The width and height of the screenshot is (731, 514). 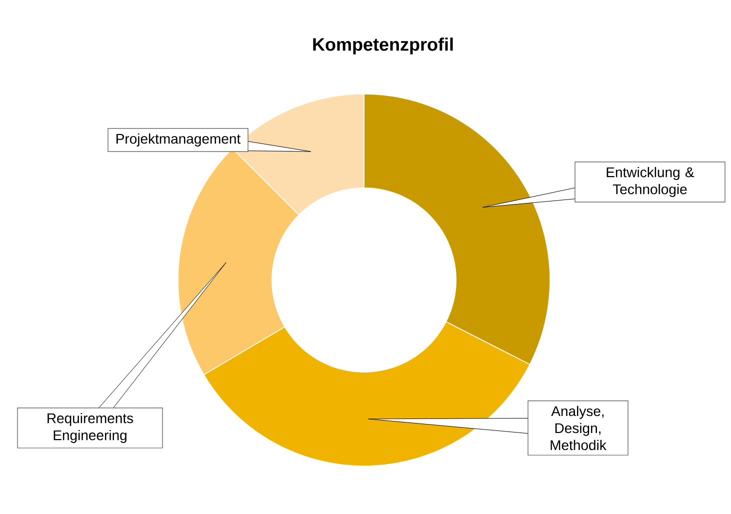 I want to click on slice-label: Analyse, Design, Methodik, so click(x=578, y=428).